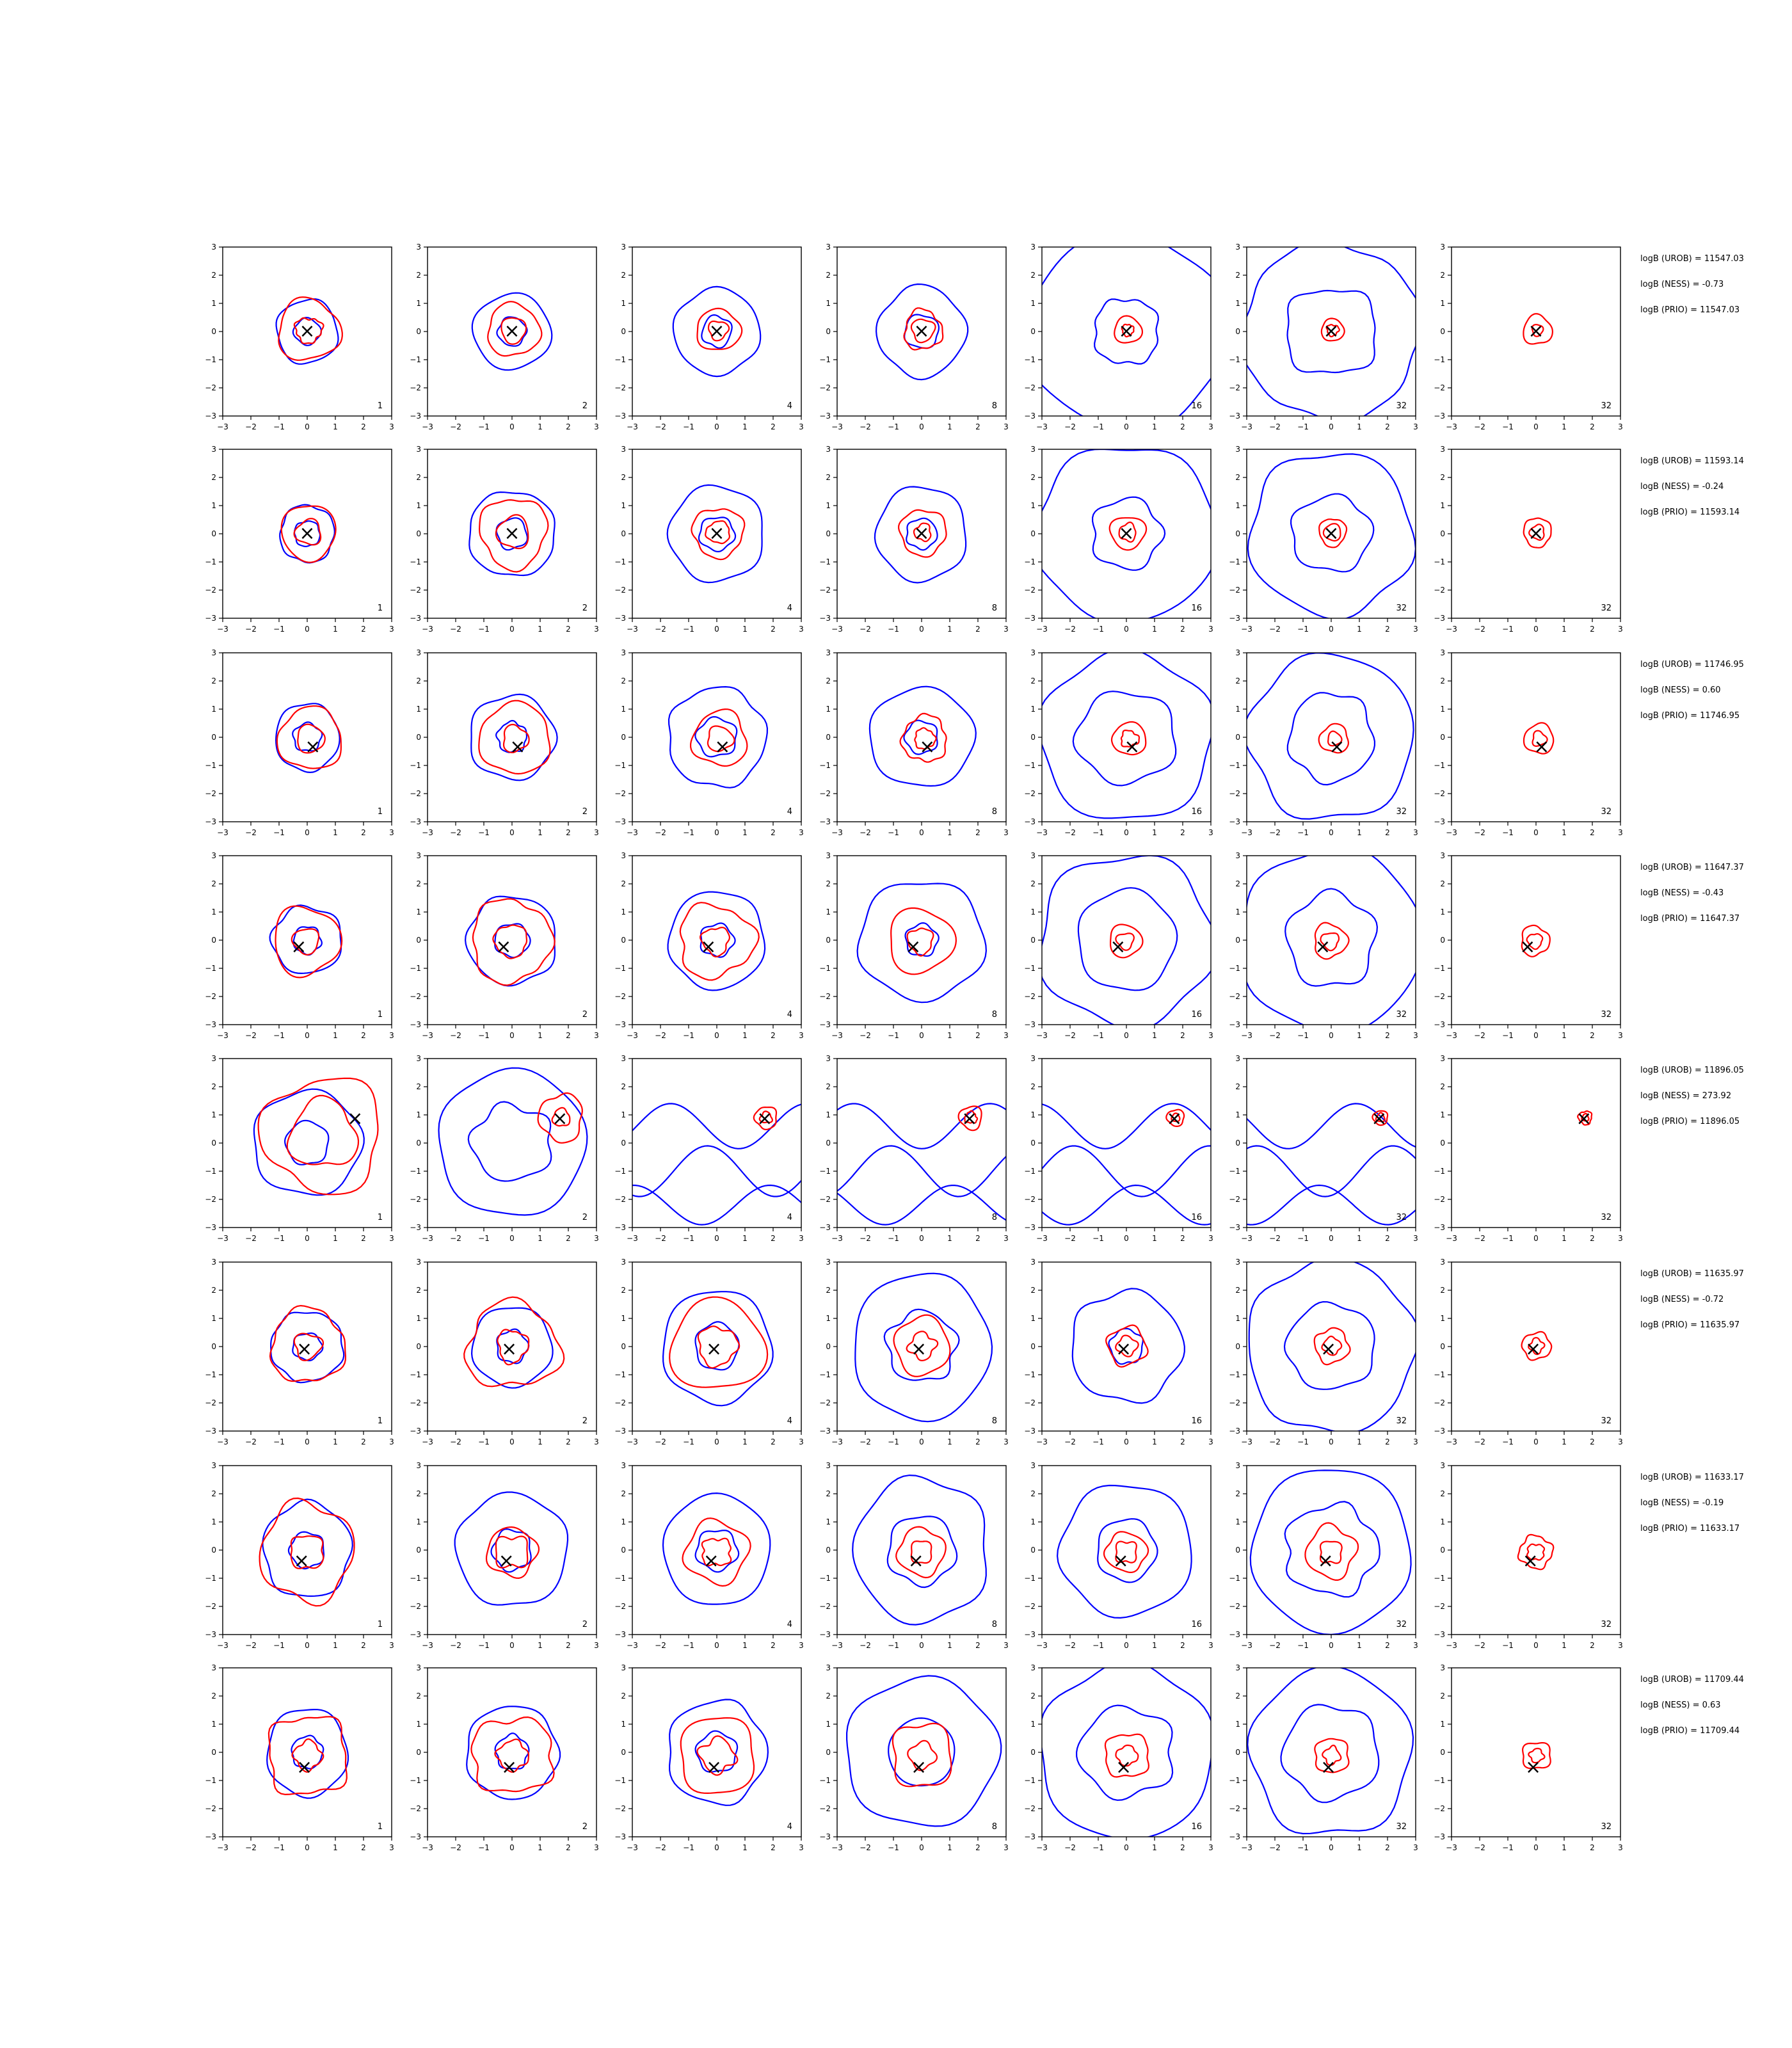 This screenshot has width=1792, height=2048. I want to click on contour-panel: × −3−3 −2 −2 −1 −1 0 0 1 1 2 2 3 3 32, so click(1528, 1352).